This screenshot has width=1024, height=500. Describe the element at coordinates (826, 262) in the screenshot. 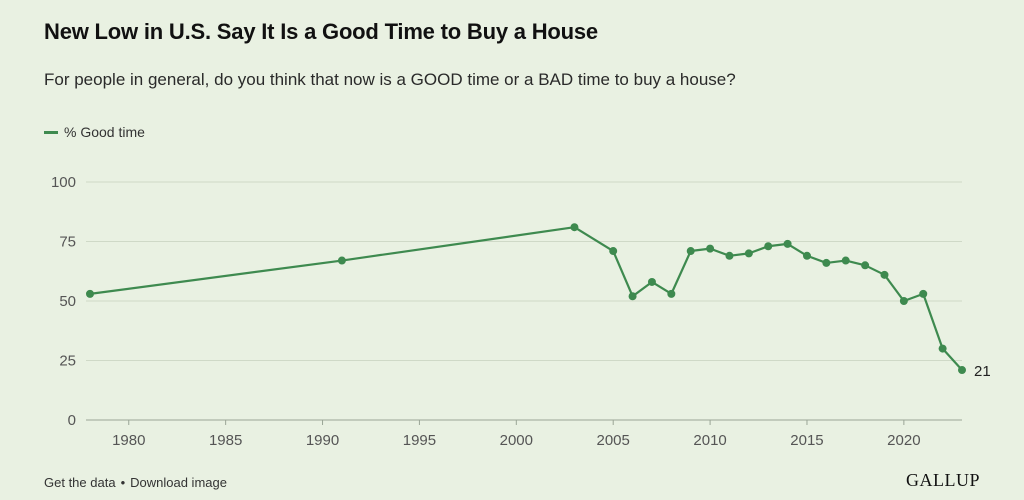

I see `data-point-2016` at that location.